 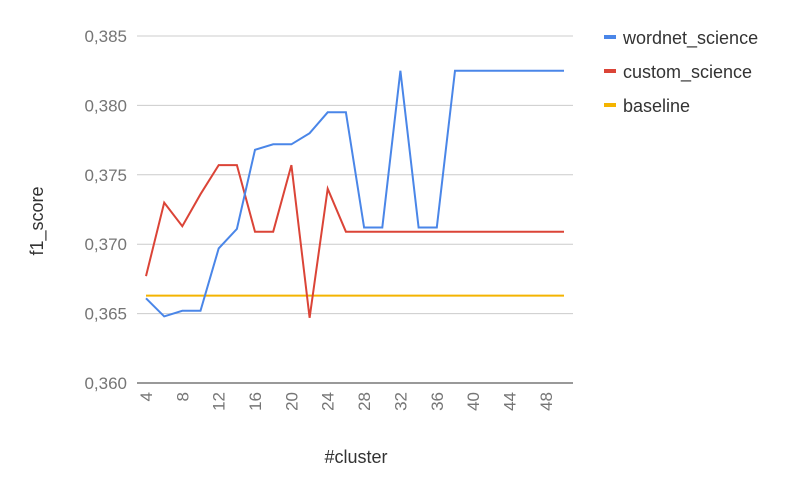 What do you see at coordinates (437, 401) in the screenshot?
I see `x-tick-label: 36` at bounding box center [437, 401].